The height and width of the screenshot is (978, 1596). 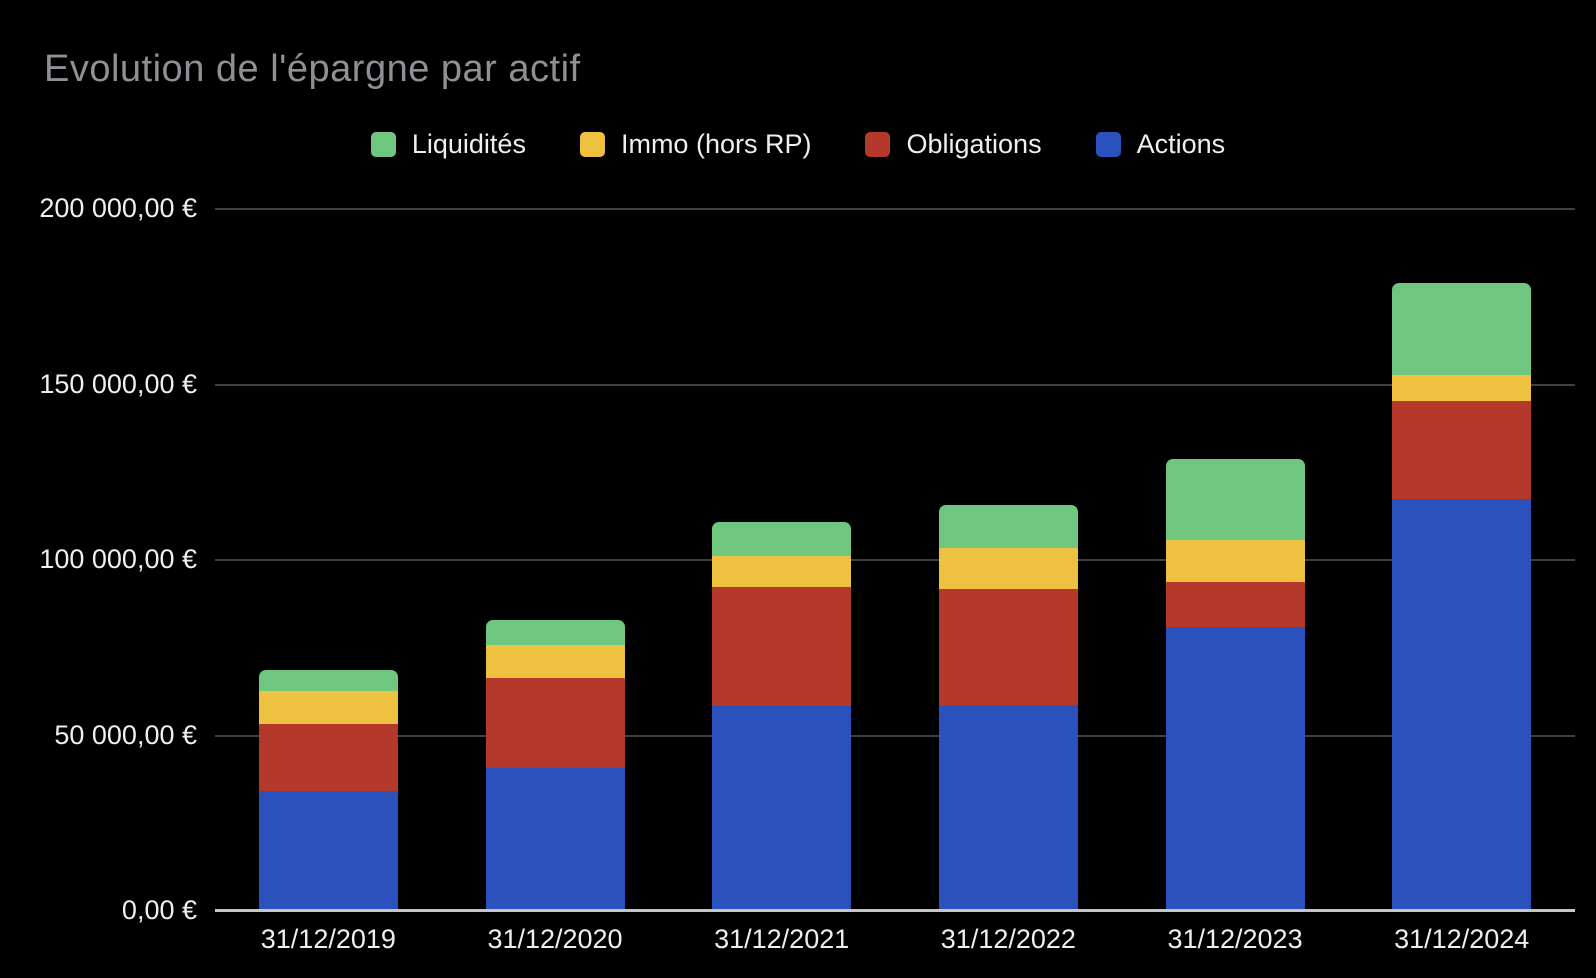 What do you see at coordinates (592, 144) in the screenshot?
I see `legend-swatch-immo-hors-rp-icon` at bounding box center [592, 144].